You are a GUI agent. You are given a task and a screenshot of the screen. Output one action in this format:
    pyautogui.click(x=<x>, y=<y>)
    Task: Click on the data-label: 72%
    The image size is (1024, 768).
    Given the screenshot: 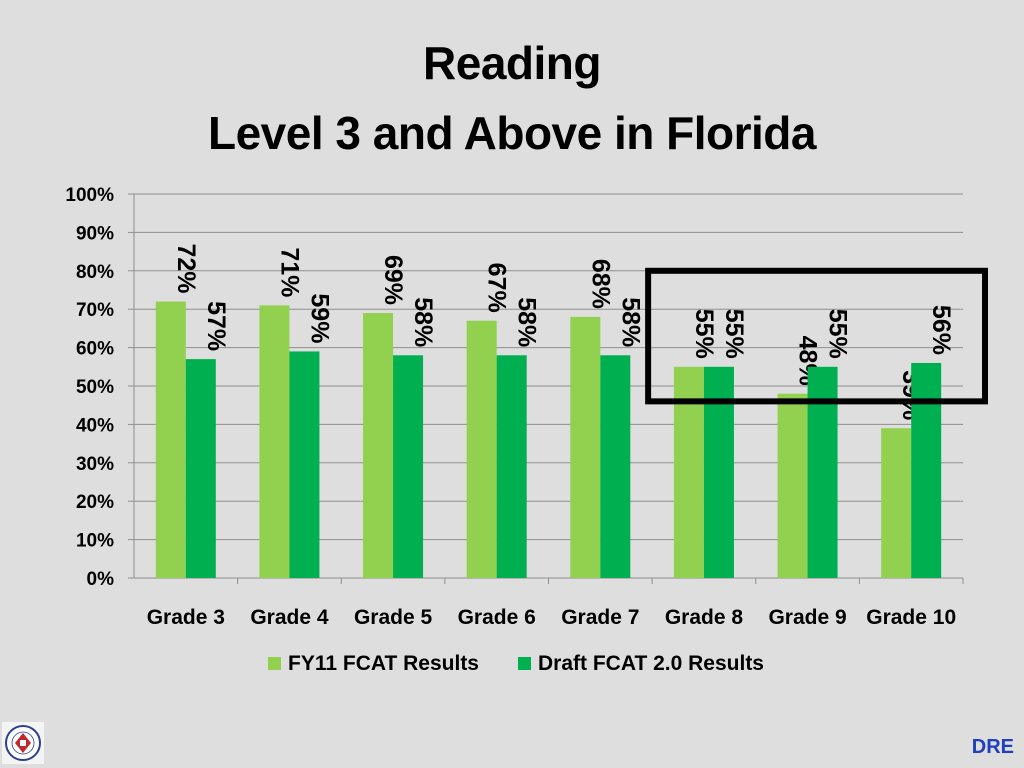 What is the action you would take?
    pyautogui.click(x=186, y=268)
    